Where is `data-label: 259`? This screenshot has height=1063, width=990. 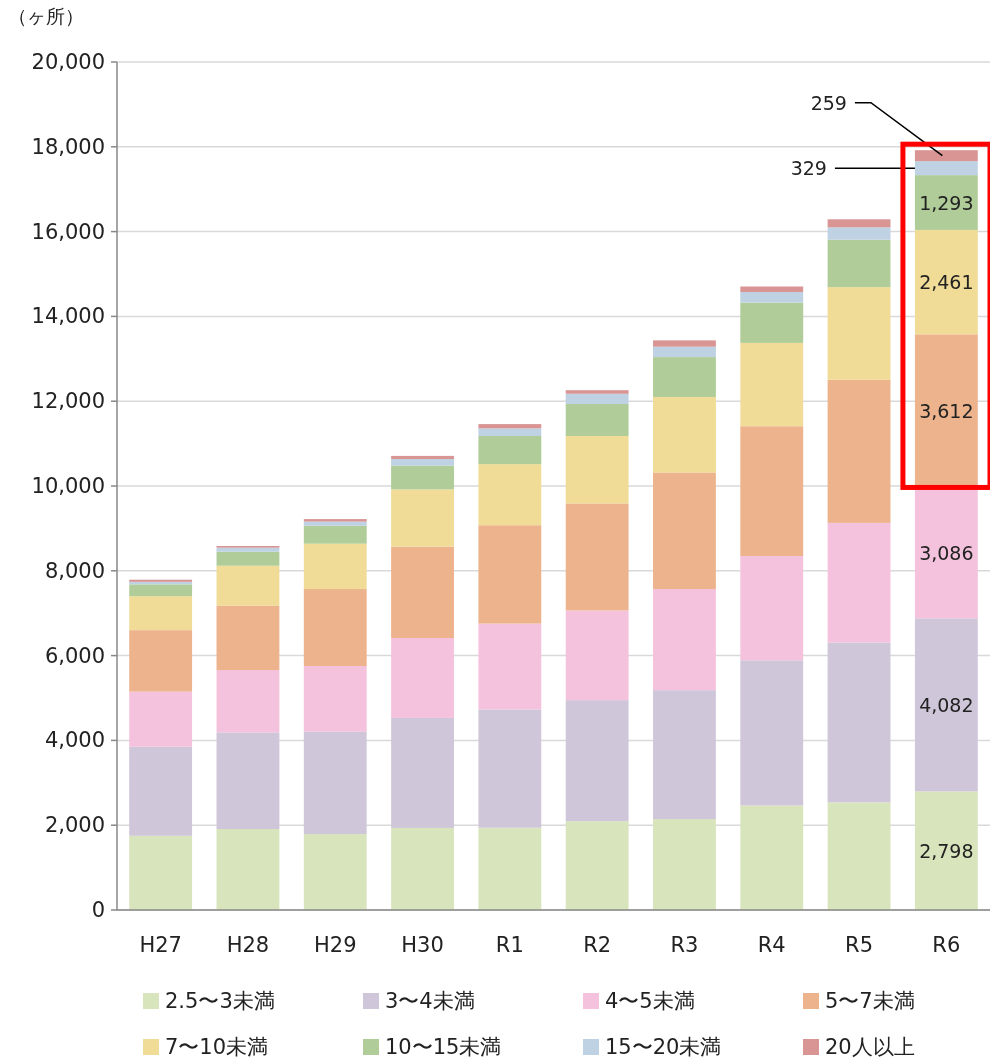 data-label: 259 is located at coordinates (828, 102).